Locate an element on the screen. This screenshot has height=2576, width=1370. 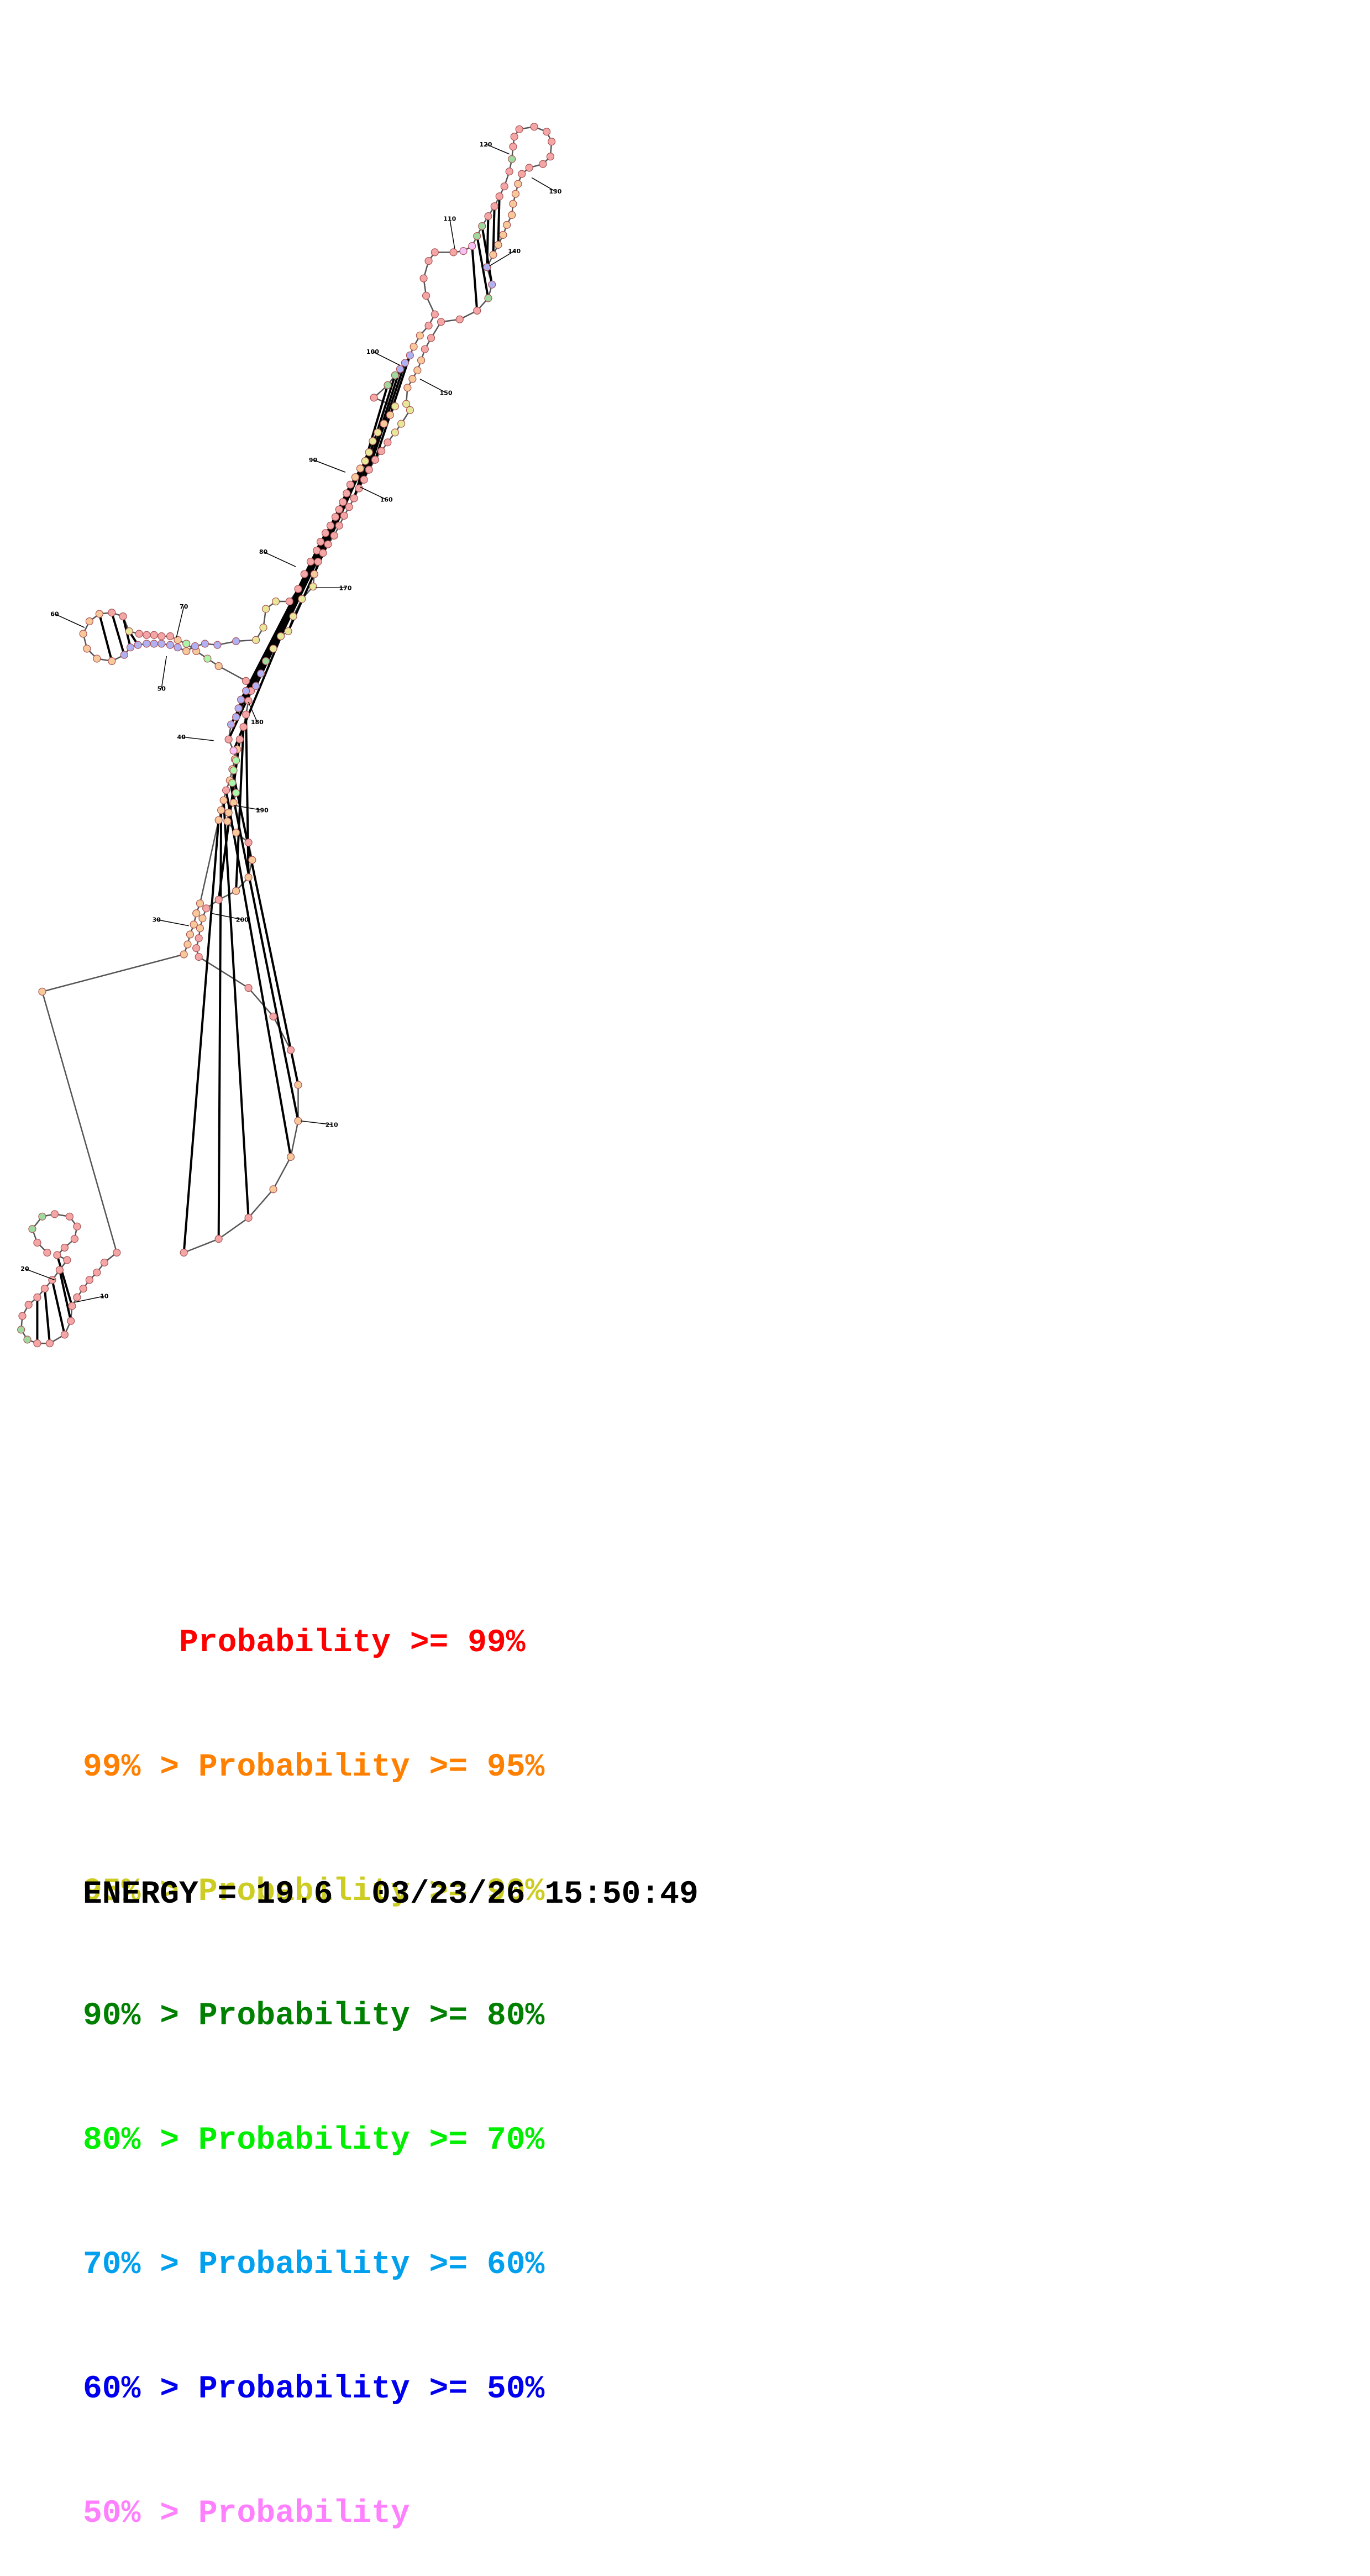
energy-line: ENERGY = 19.6 03/23/26 15:50:49 is located at coordinates (391, 1895).